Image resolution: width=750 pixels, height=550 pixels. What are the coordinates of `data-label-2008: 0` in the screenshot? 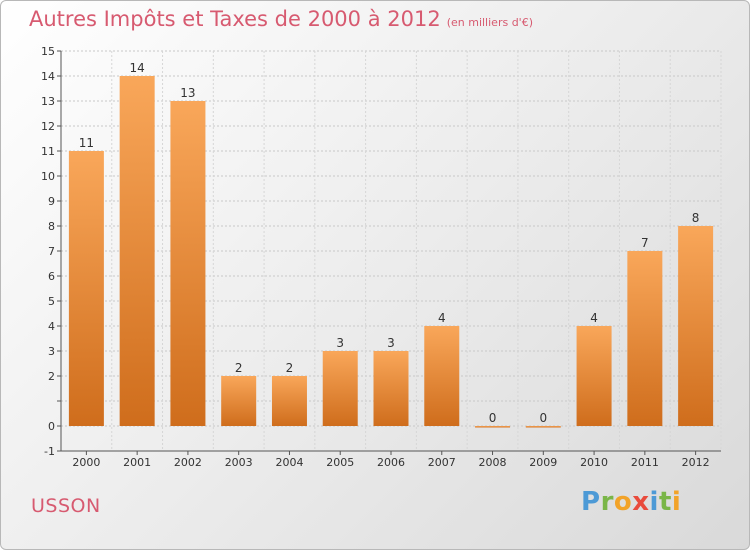 It's located at (493, 418).